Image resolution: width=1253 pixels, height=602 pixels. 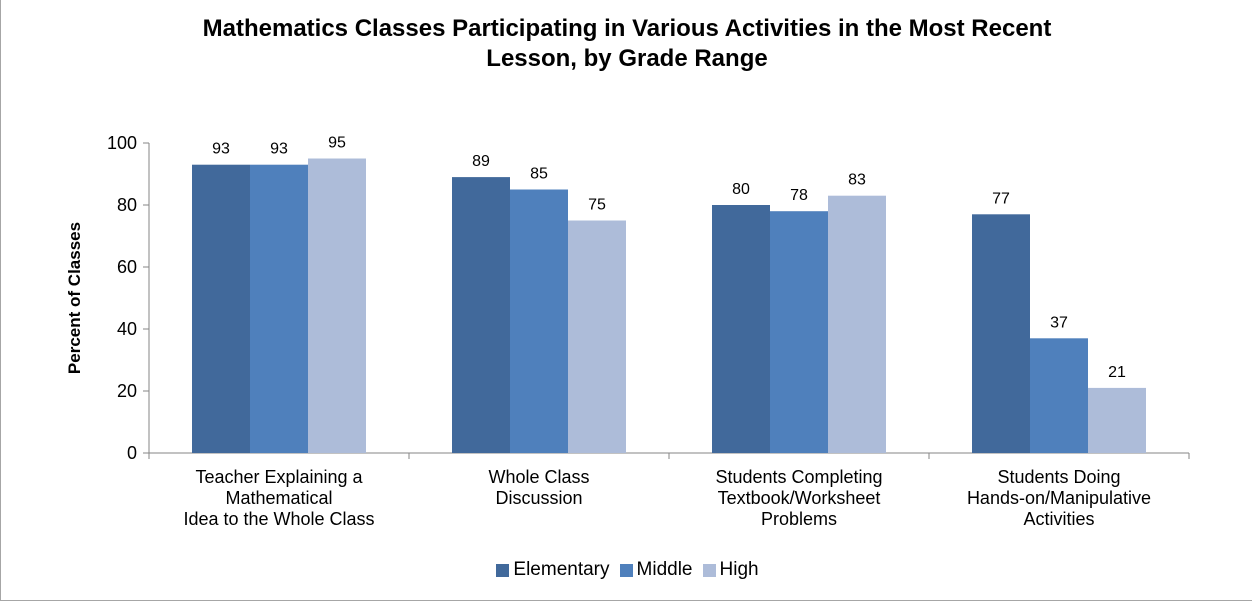 What do you see at coordinates (741, 189) in the screenshot?
I see `data-label: 80` at bounding box center [741, 189].